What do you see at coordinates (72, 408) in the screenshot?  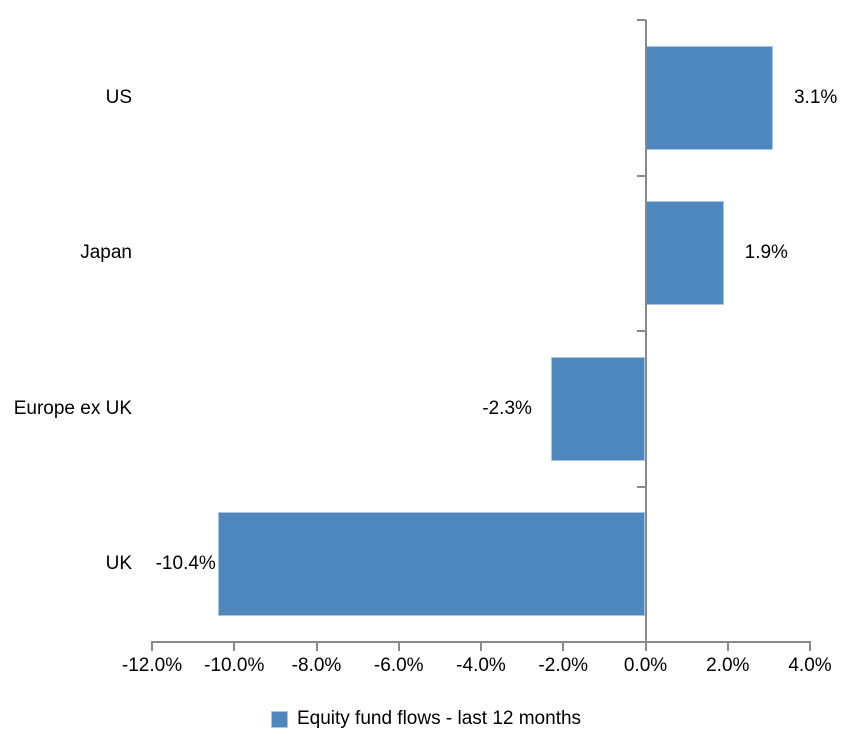 I see `category-label-europe-ex-uk: Europe ex UK` at bounding box center [72, 408].